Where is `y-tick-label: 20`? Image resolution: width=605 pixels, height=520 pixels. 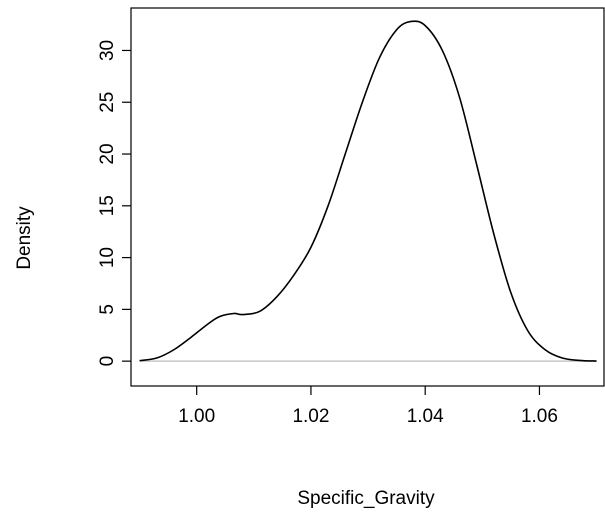 y-tick-label: 20 is located at coordinates (107, 153).